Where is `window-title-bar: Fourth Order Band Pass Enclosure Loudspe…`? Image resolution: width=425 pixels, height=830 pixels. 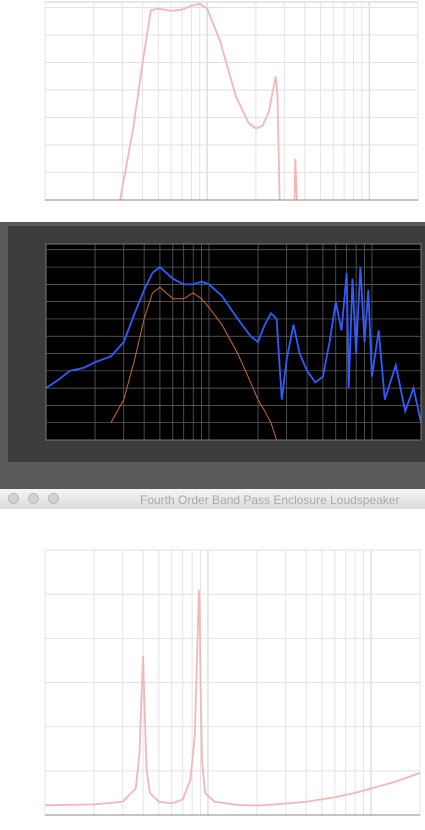
window-title-bar: Fourth Order Band Pass Enclosure Loudspe… is located at coordinates (212, 499).